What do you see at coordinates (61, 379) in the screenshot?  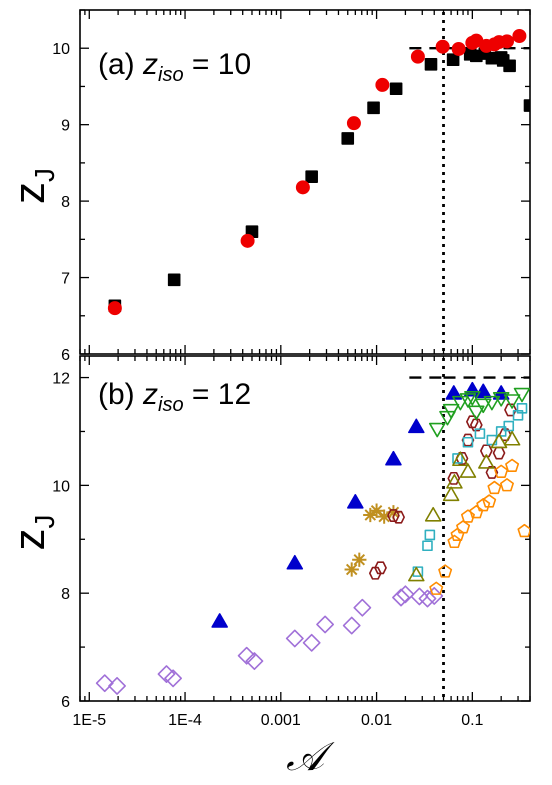 I see `y-tick-label: 12` at bounding box center [61, 379].